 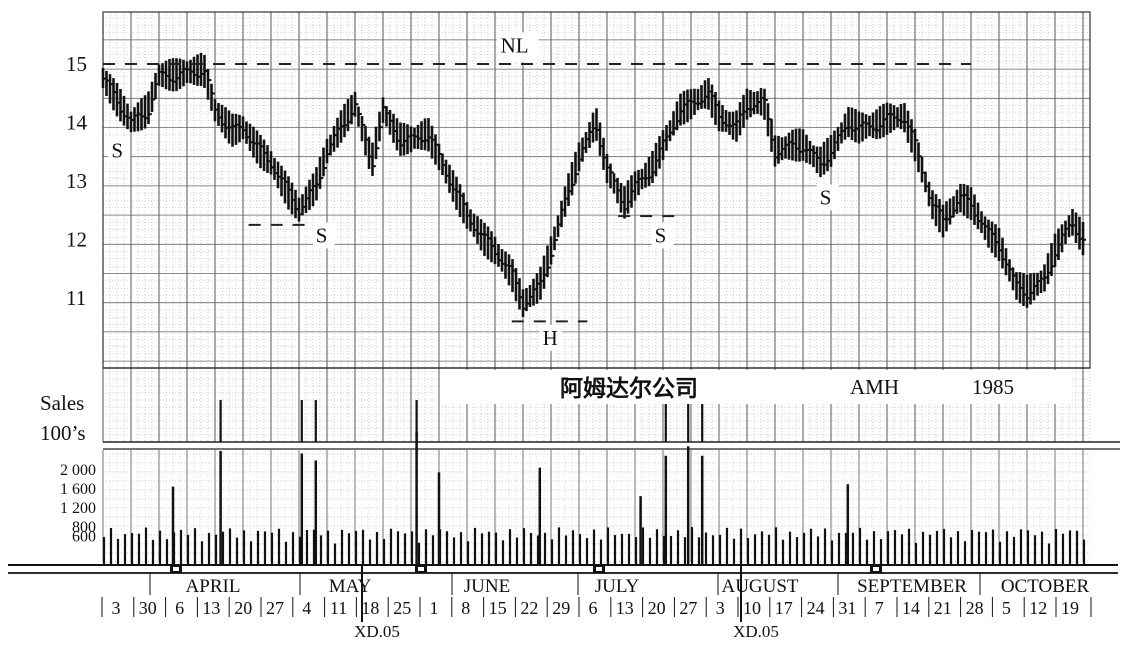 What do you see at coordinates (561, 608) in the screenshot?
I see `week-label: 29` at bounding box center [561, 608].